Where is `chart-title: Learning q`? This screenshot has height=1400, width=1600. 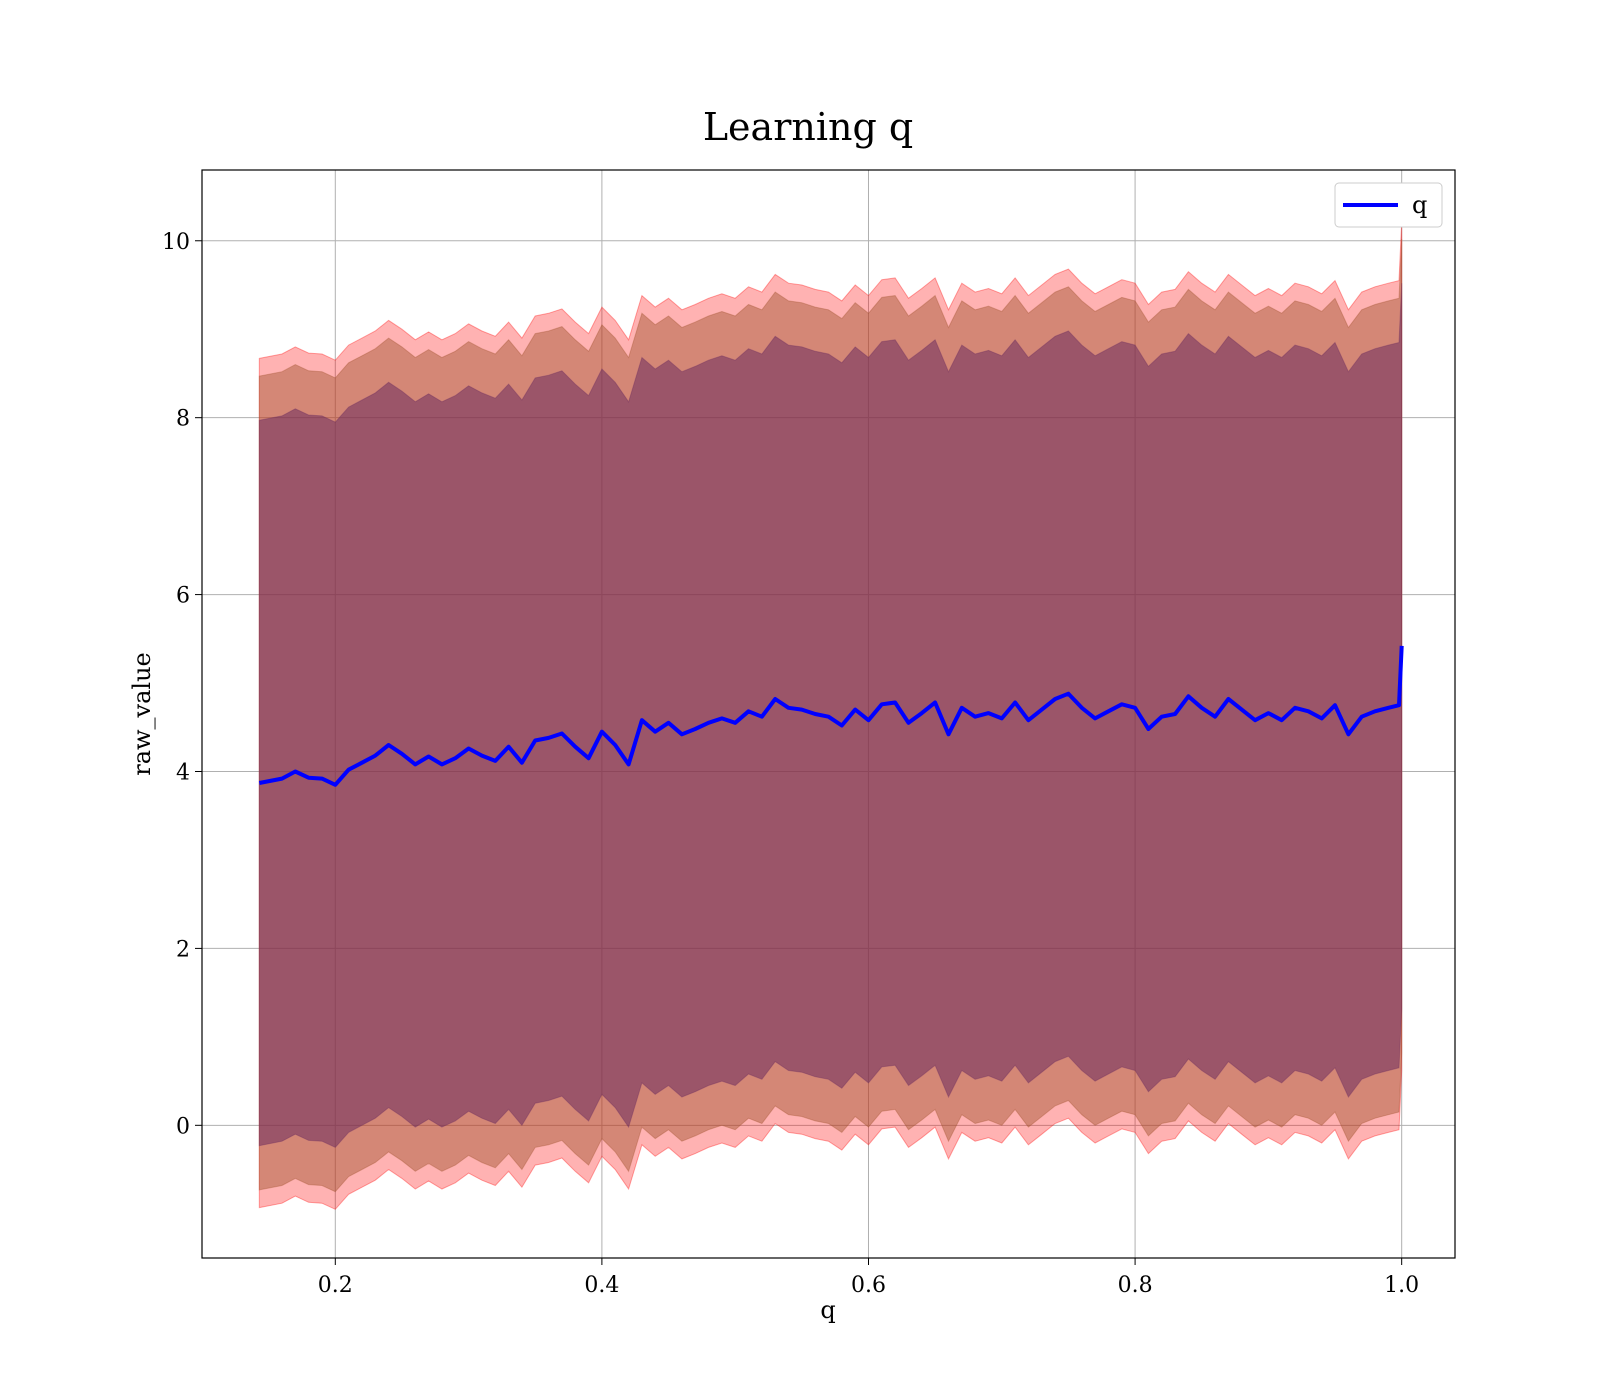 chart-title: Learning q is located at coordinates (808, 127).